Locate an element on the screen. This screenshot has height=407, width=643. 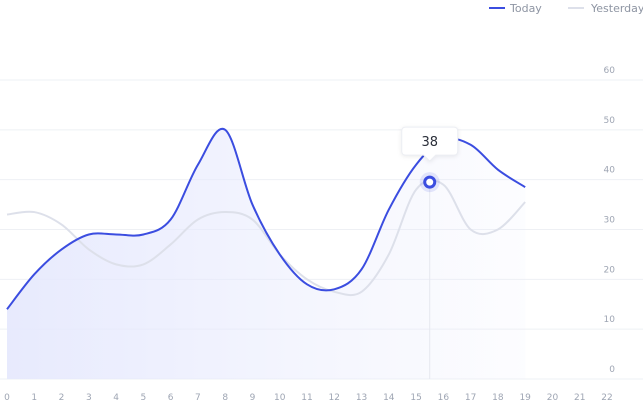
y-tick-label: 20 is located at coordinates (610, 270).